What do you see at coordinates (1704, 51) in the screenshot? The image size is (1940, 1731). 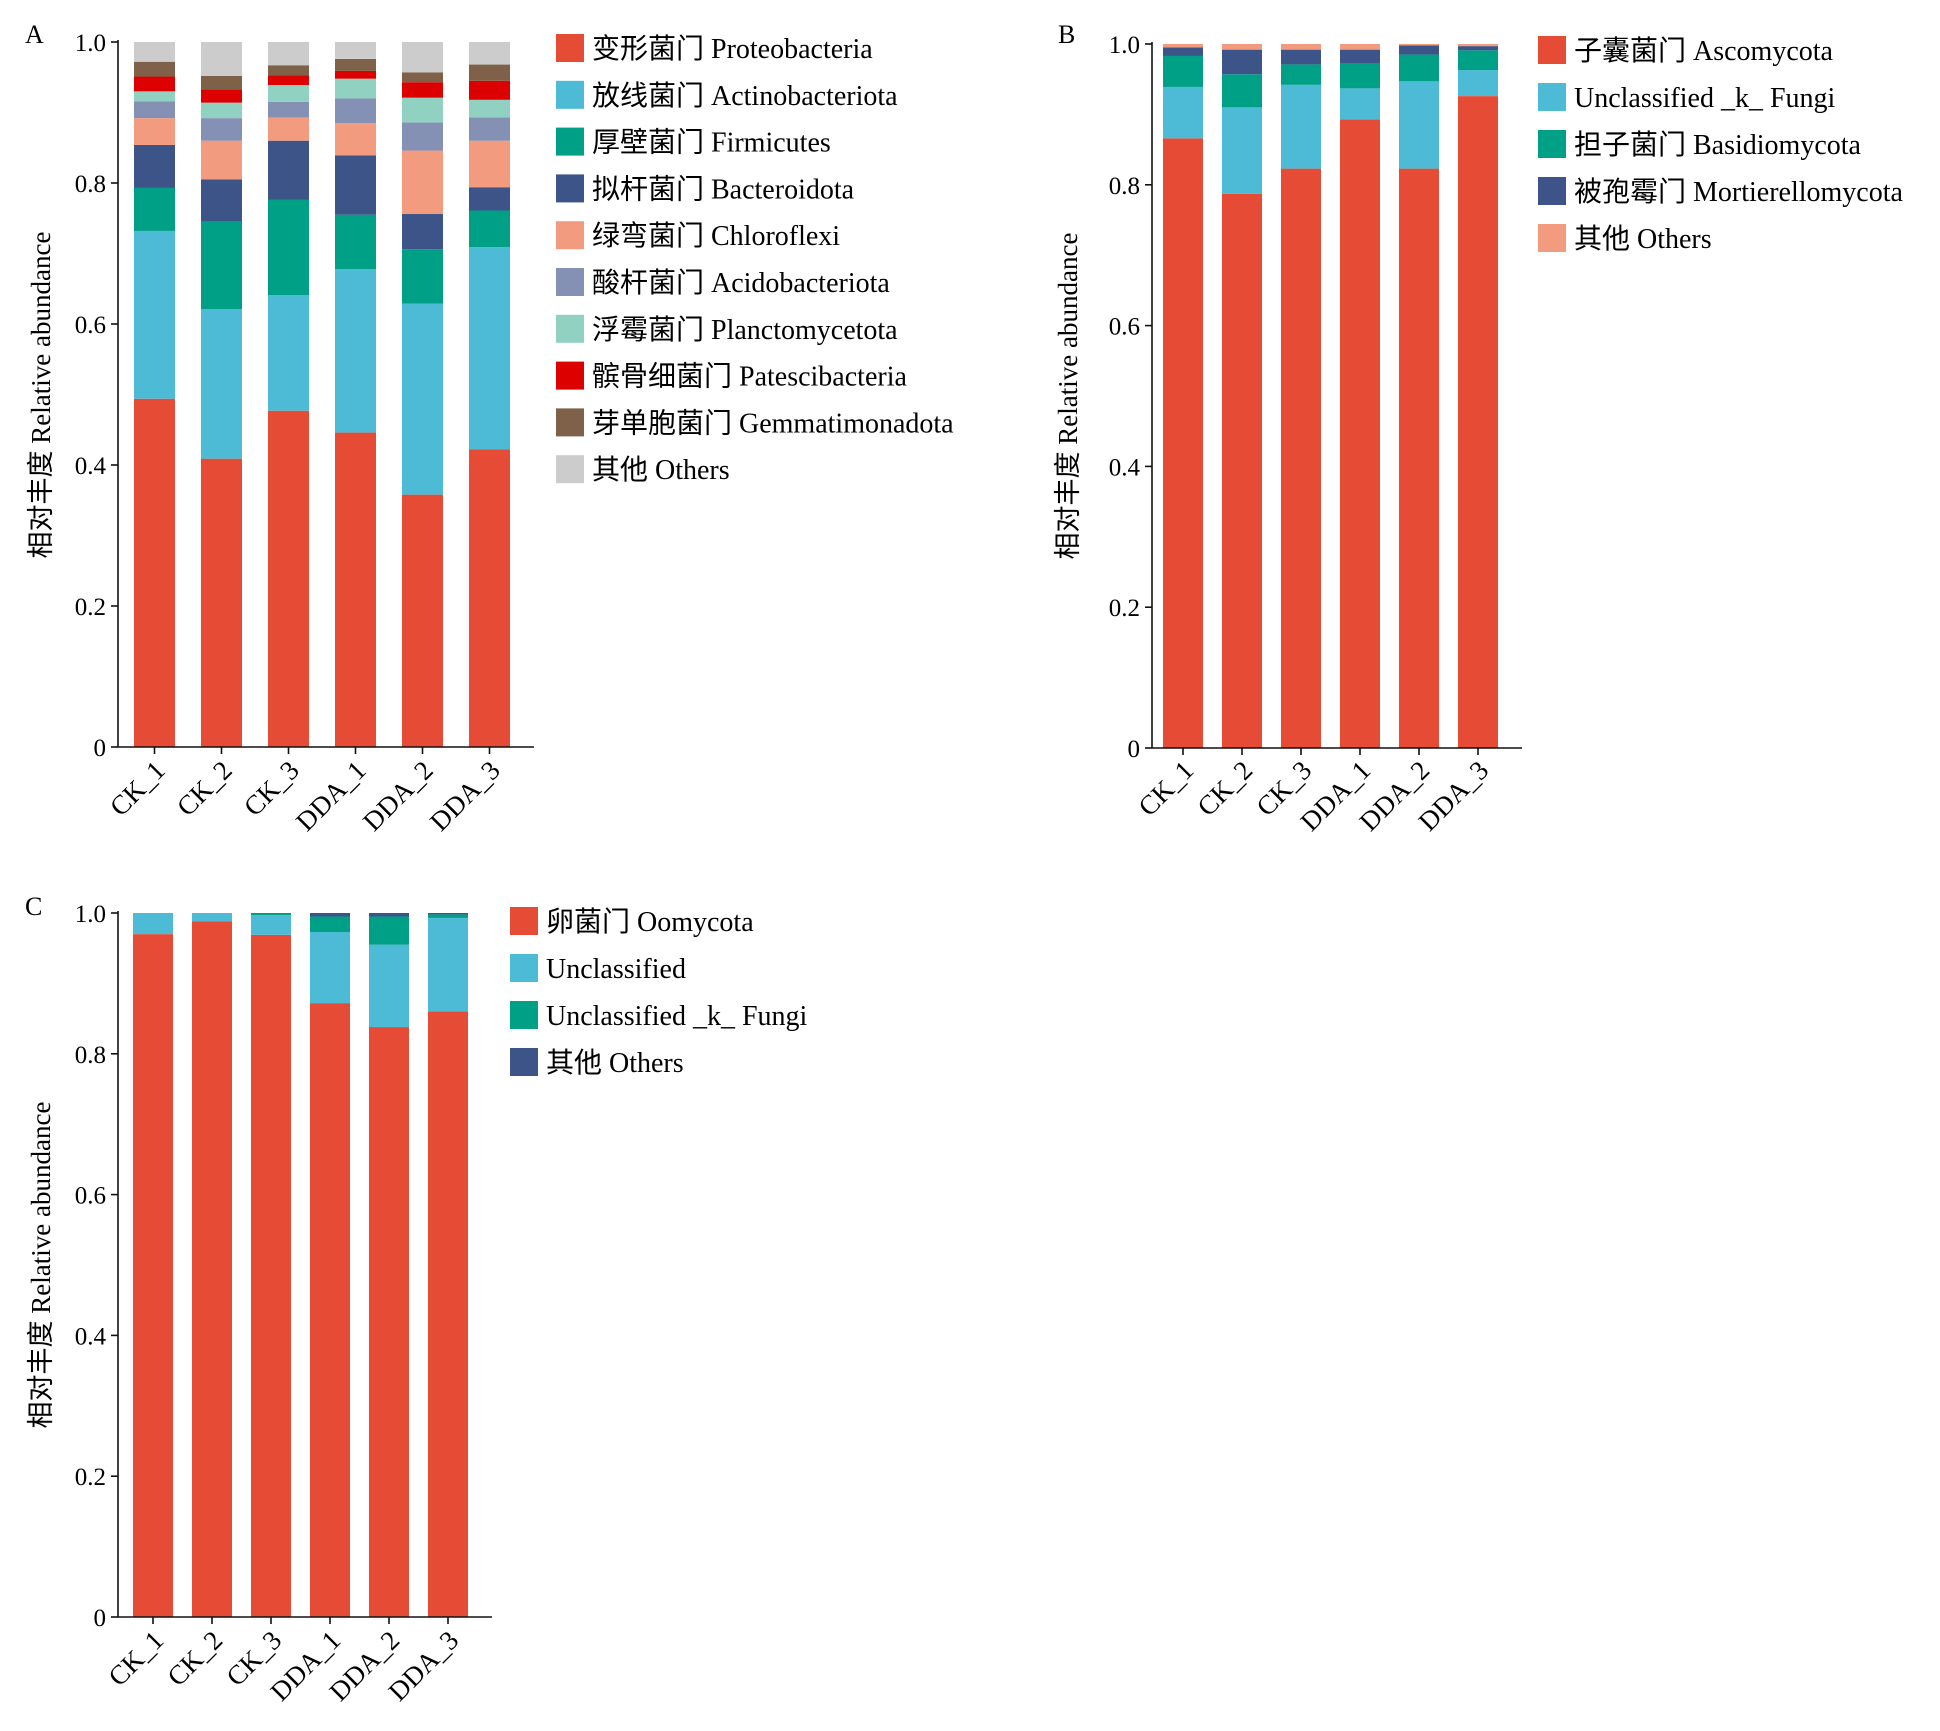 I see `legend-label: 子囊菌门 Ascomycota` at bounding box center [1704, 51].